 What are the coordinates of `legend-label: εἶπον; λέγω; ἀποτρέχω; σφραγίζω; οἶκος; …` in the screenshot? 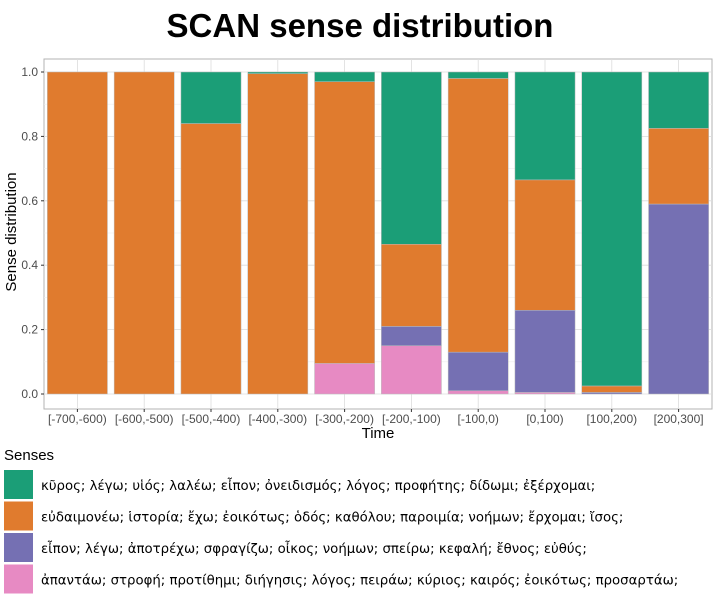 It's located at (314, 548).